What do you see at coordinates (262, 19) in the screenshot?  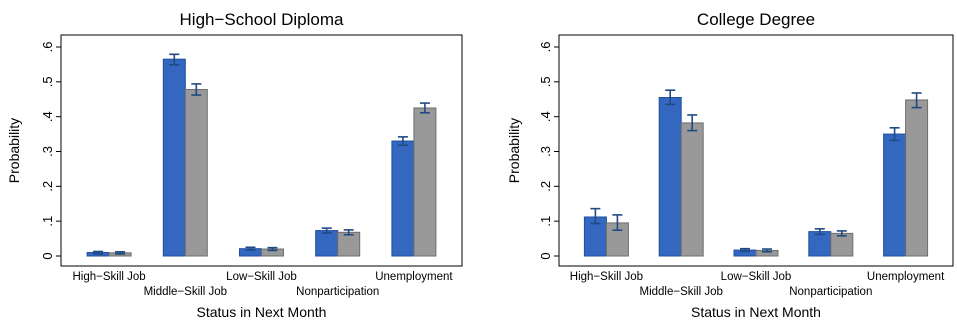 I see `chart-title: High−School Diploma` at bounding box center [262, 19].